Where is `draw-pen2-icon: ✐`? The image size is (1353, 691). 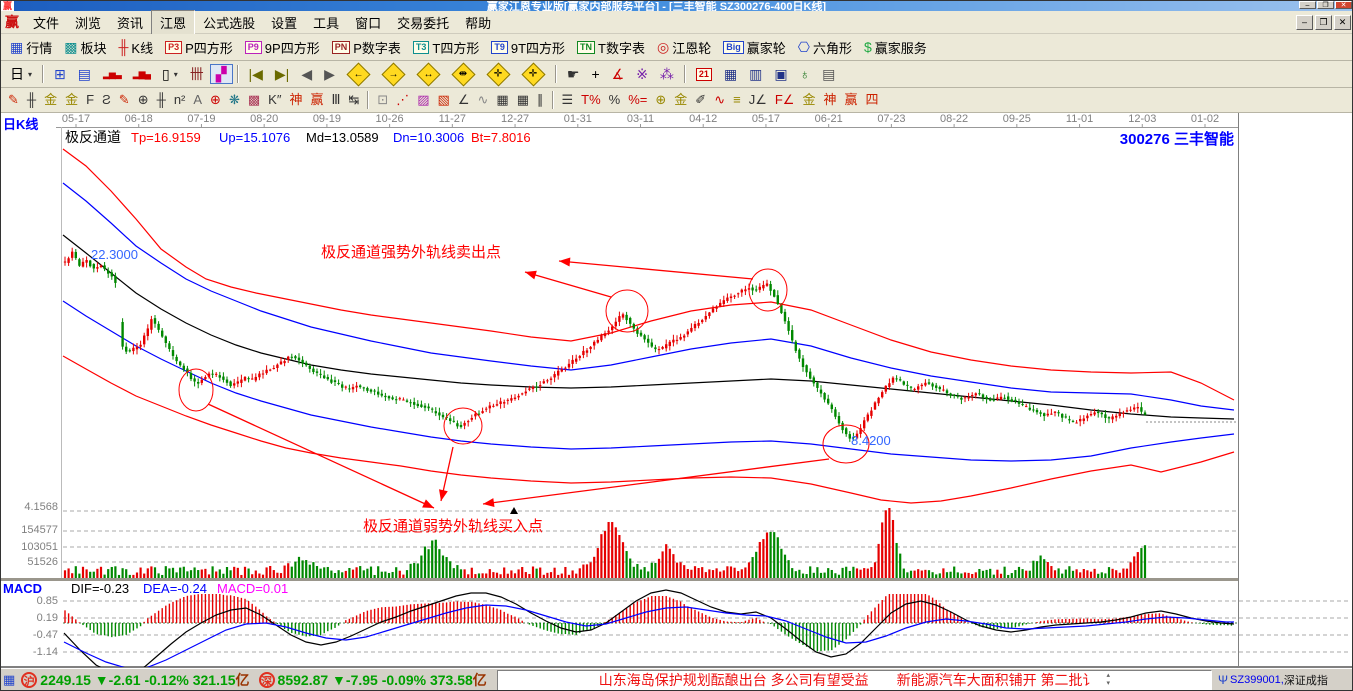
draw-pen2-icon: ✐ is located at coordinates (701, 99).